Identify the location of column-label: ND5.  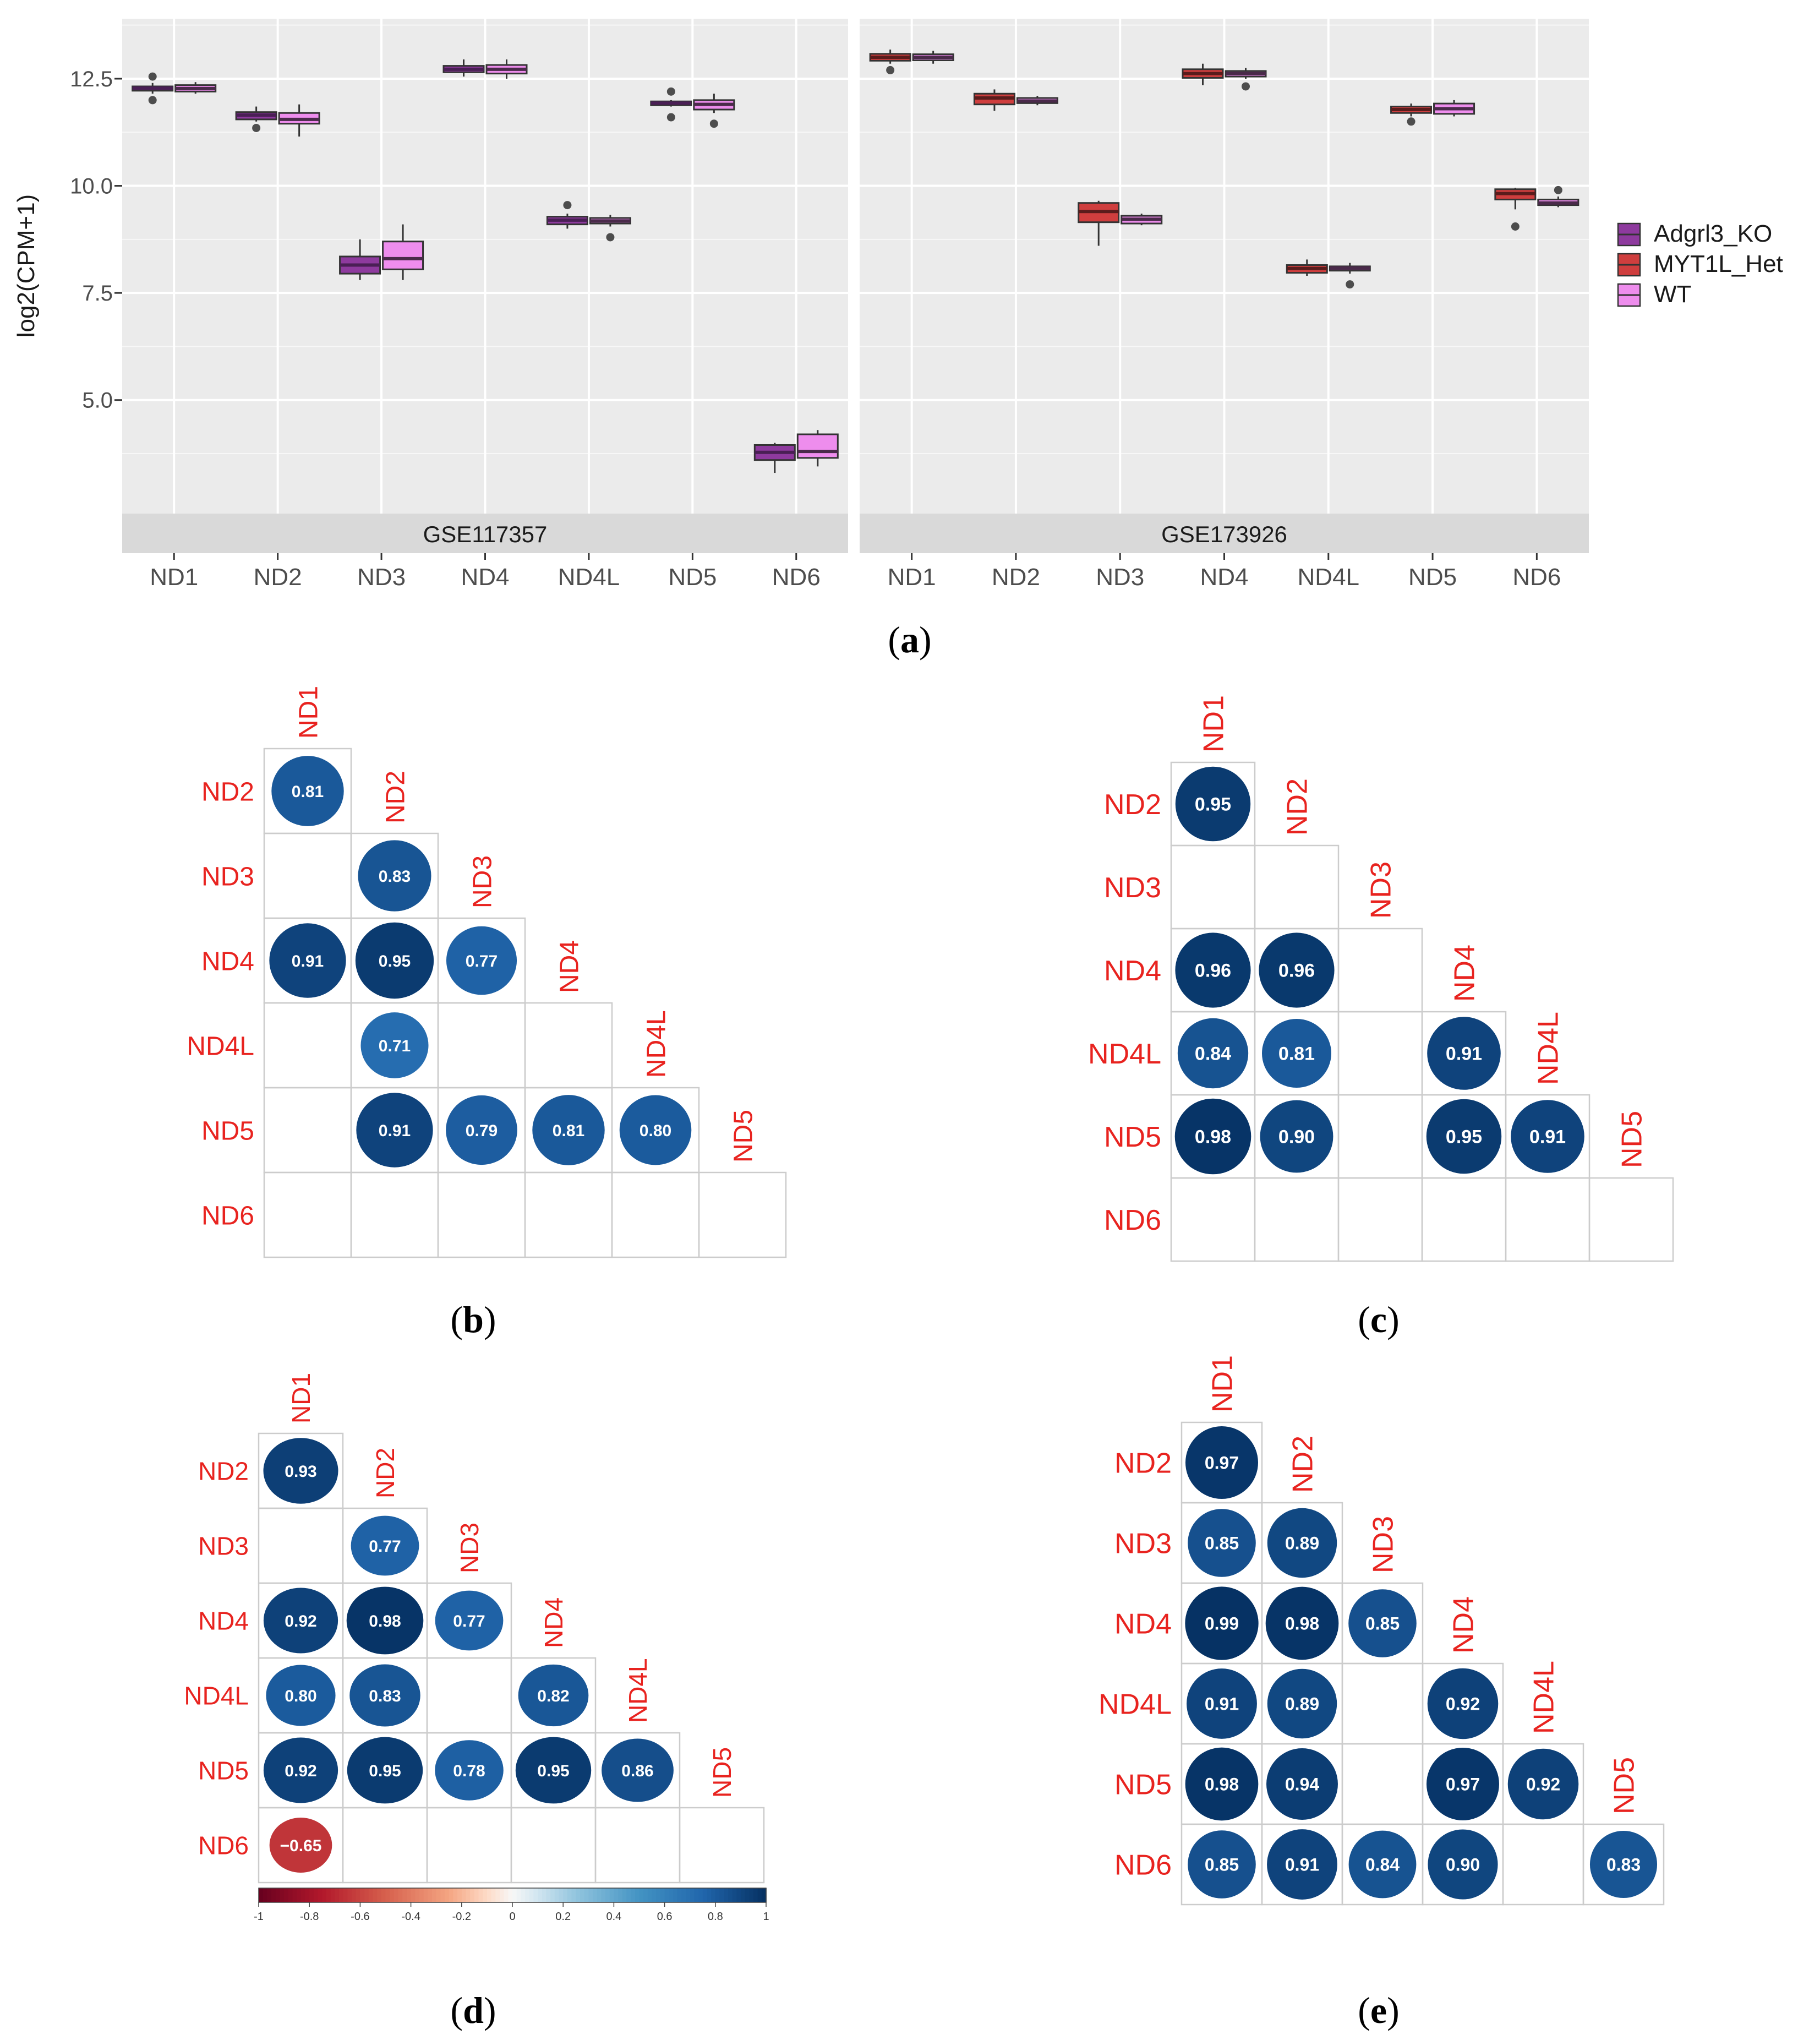
(722, 1772).